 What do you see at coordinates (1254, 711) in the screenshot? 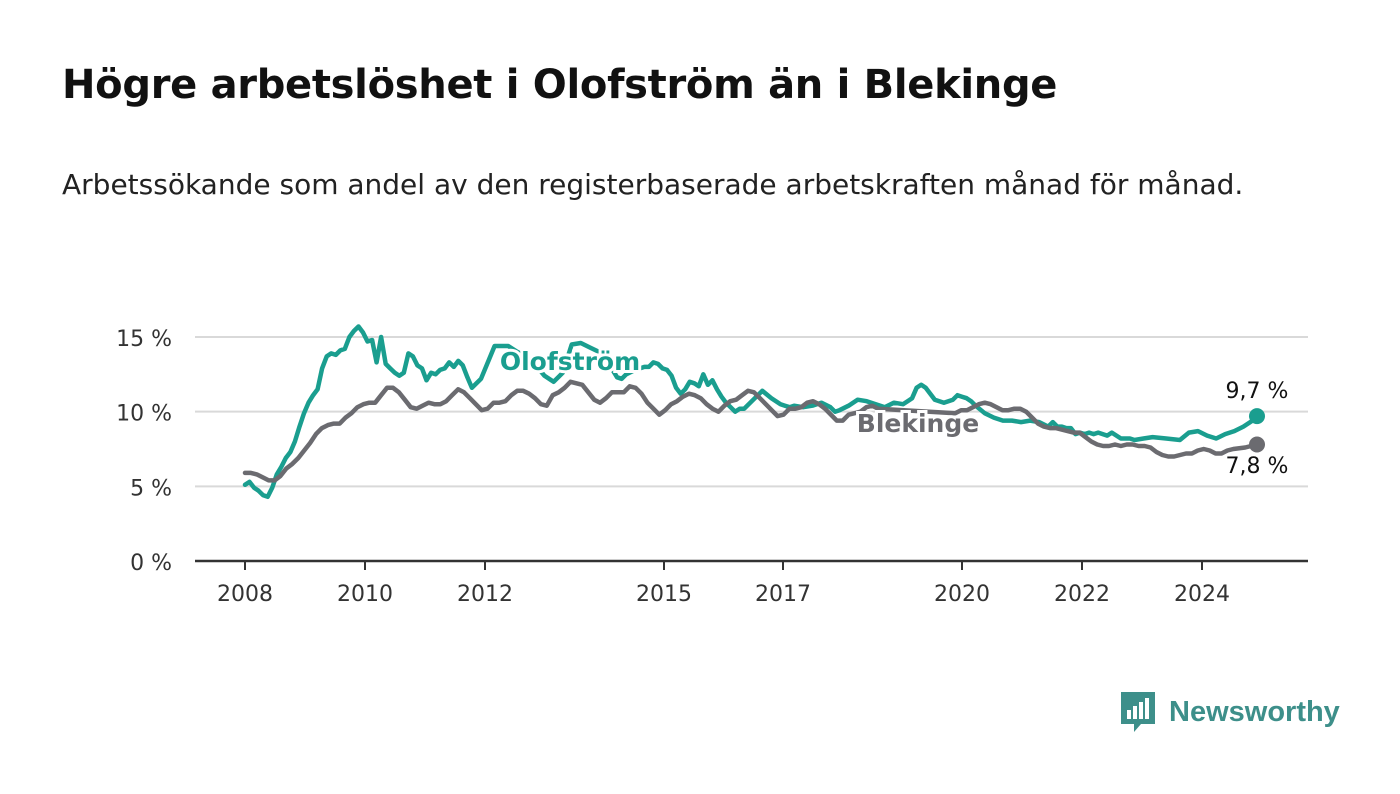
I see `brand-name: Newsworthy` at bounding box center [1254, 711].